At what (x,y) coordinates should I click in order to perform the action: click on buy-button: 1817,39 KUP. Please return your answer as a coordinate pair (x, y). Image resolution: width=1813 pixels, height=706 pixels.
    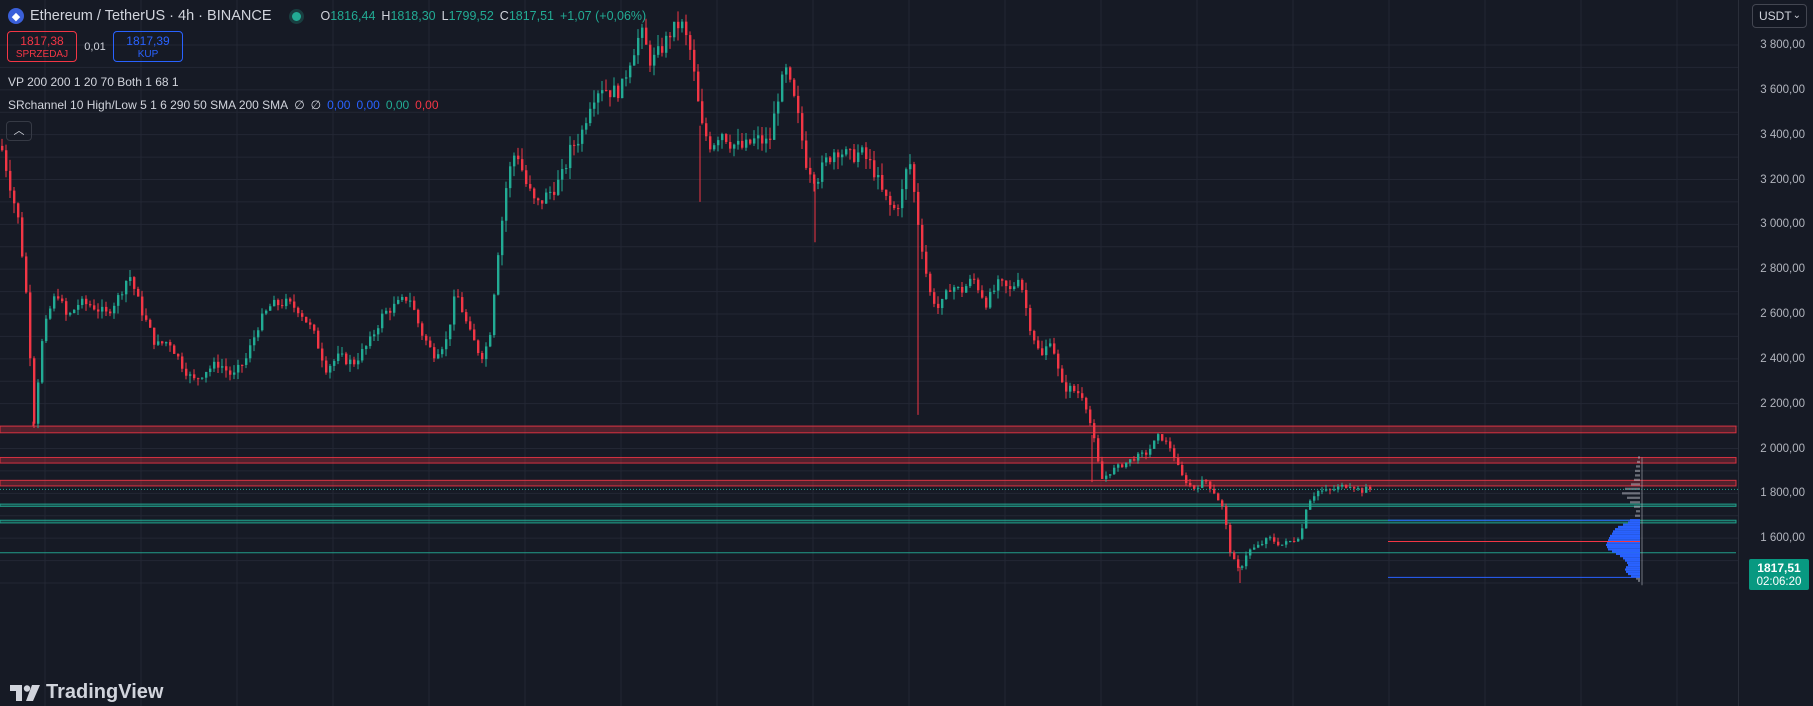
    Looking at the image, I should click on (148, 46).